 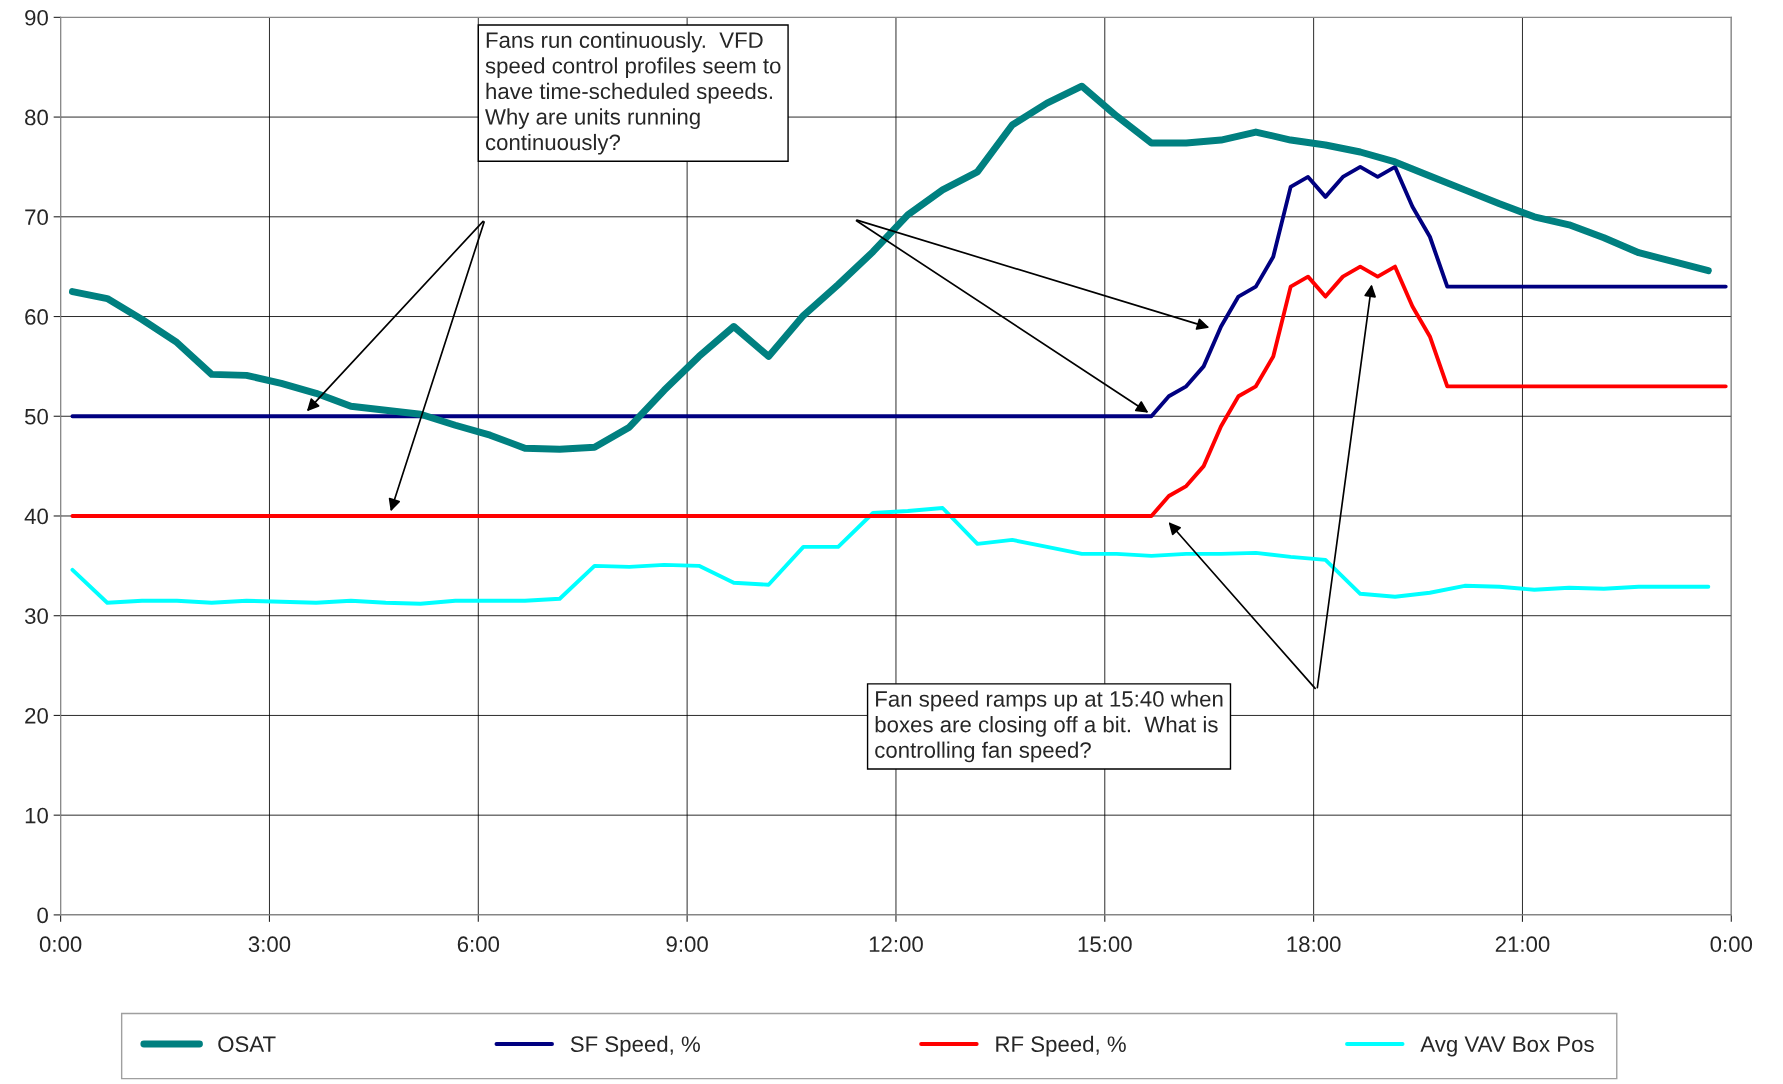 What do you see at coordinates (478, 944) in the screenshot?
I see `x-tick-label: 6:00` at bounding box center [478, 944].